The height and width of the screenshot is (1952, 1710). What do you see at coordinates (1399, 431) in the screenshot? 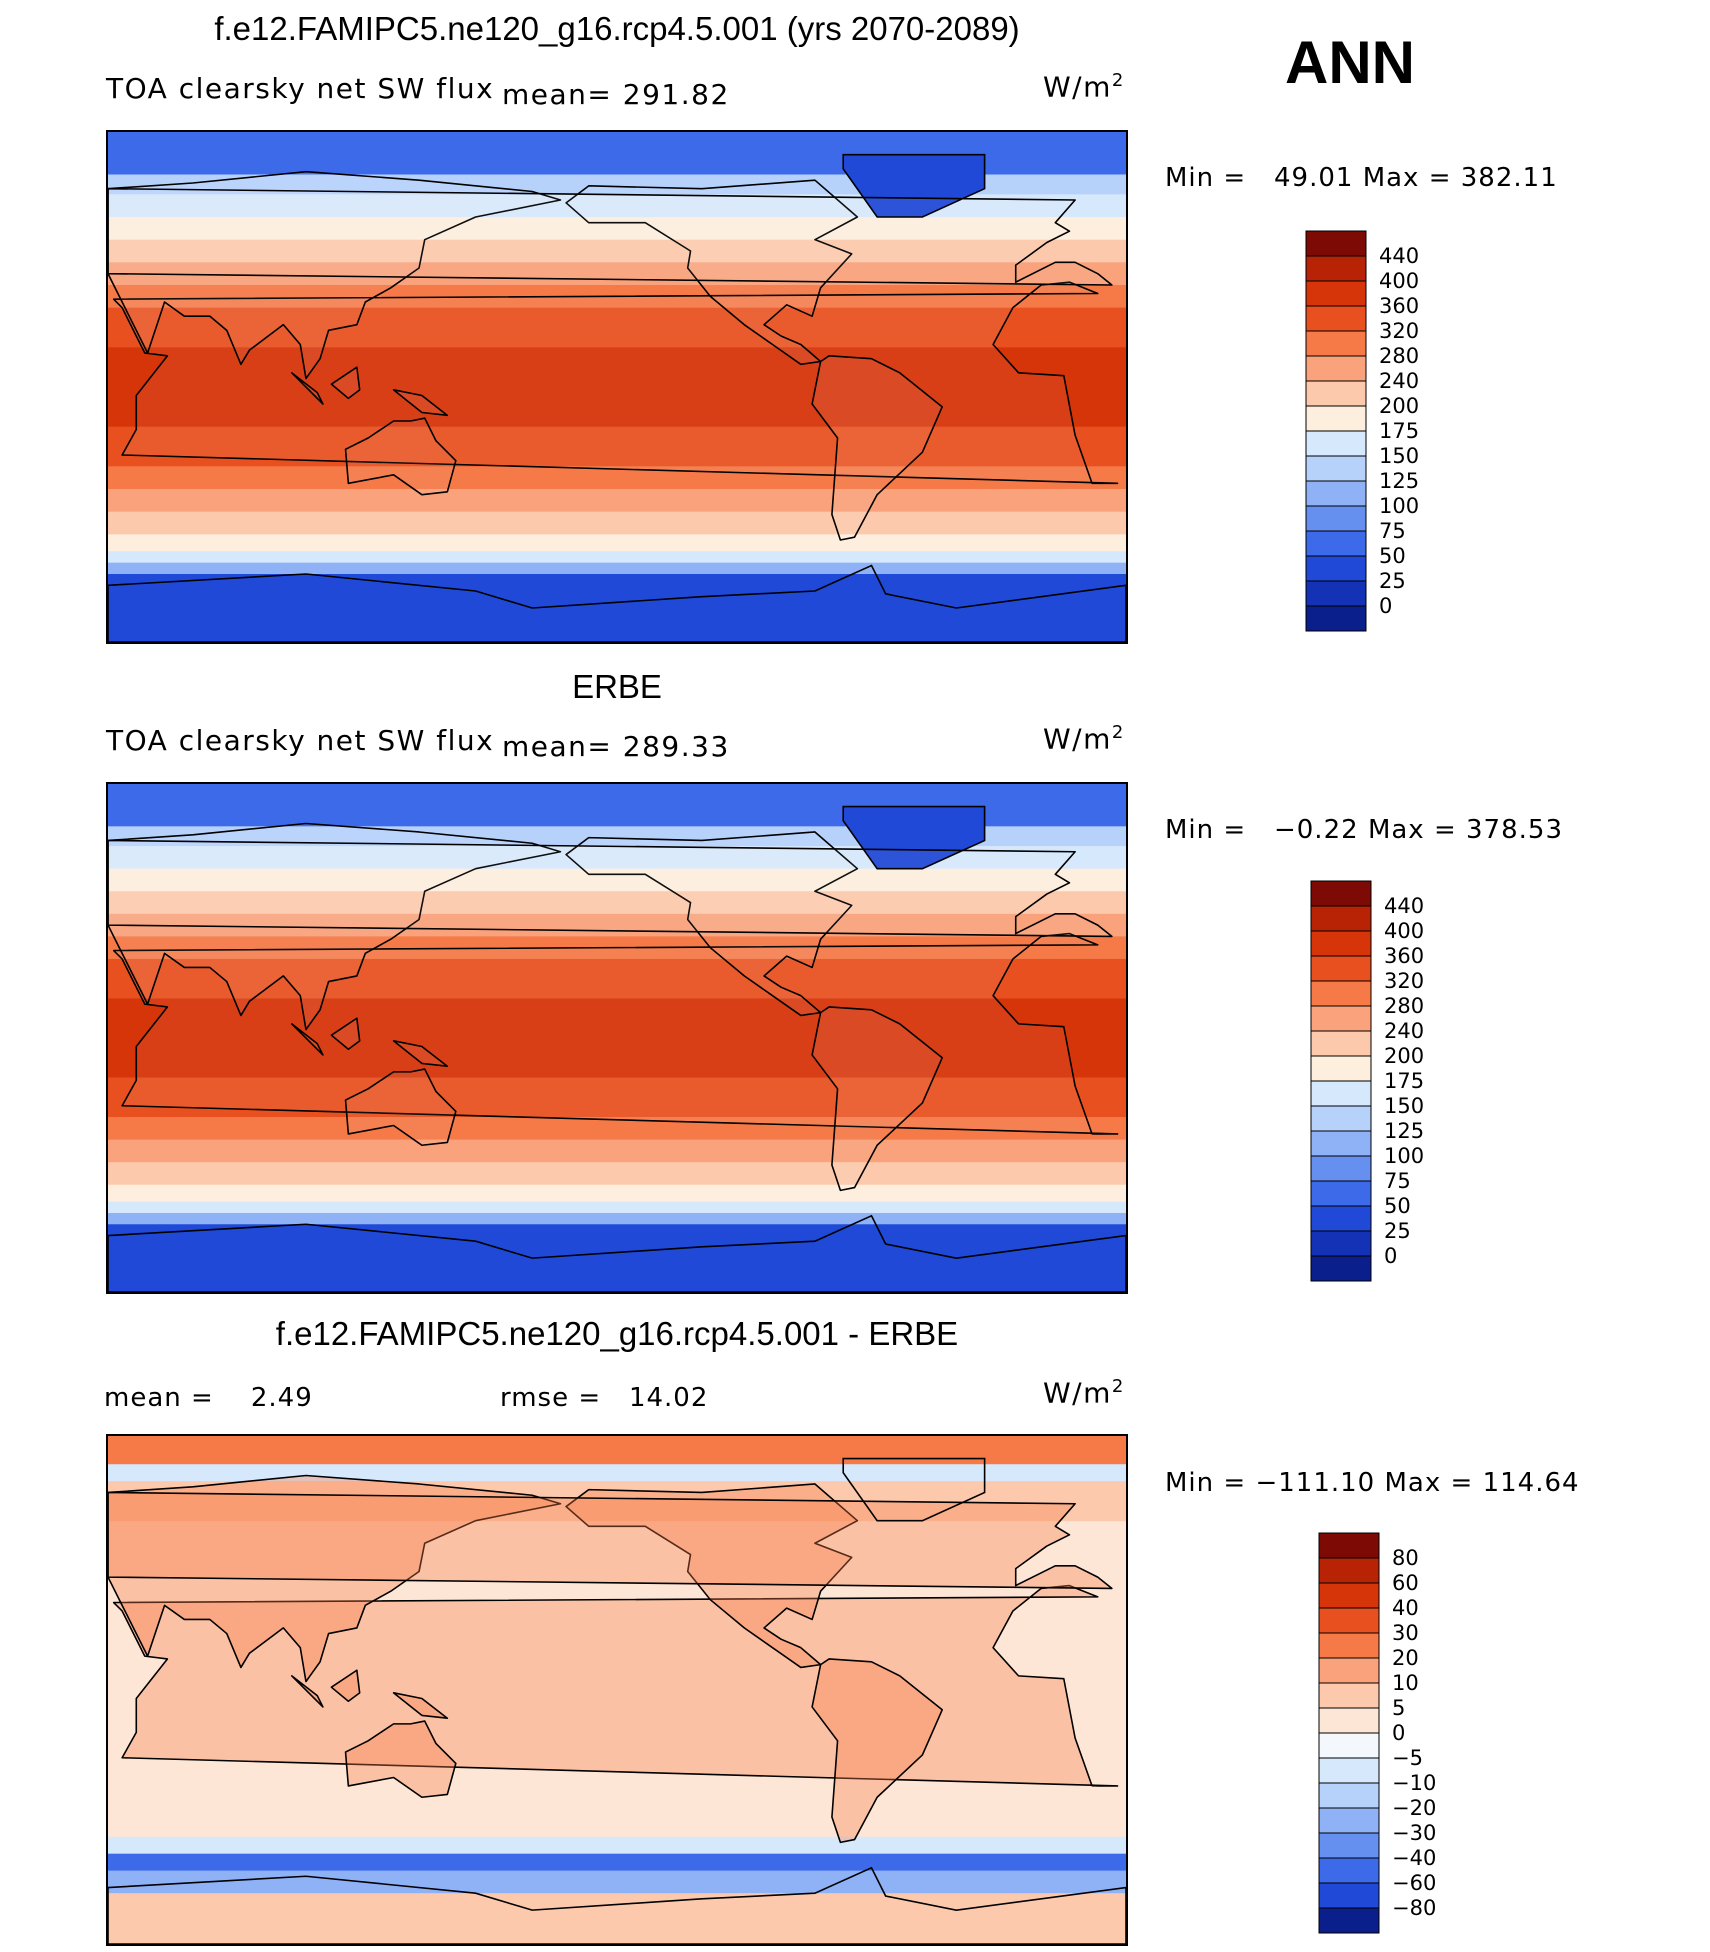
I see `colorbar-tick-label: 175` at bounding box center [1399, 431].